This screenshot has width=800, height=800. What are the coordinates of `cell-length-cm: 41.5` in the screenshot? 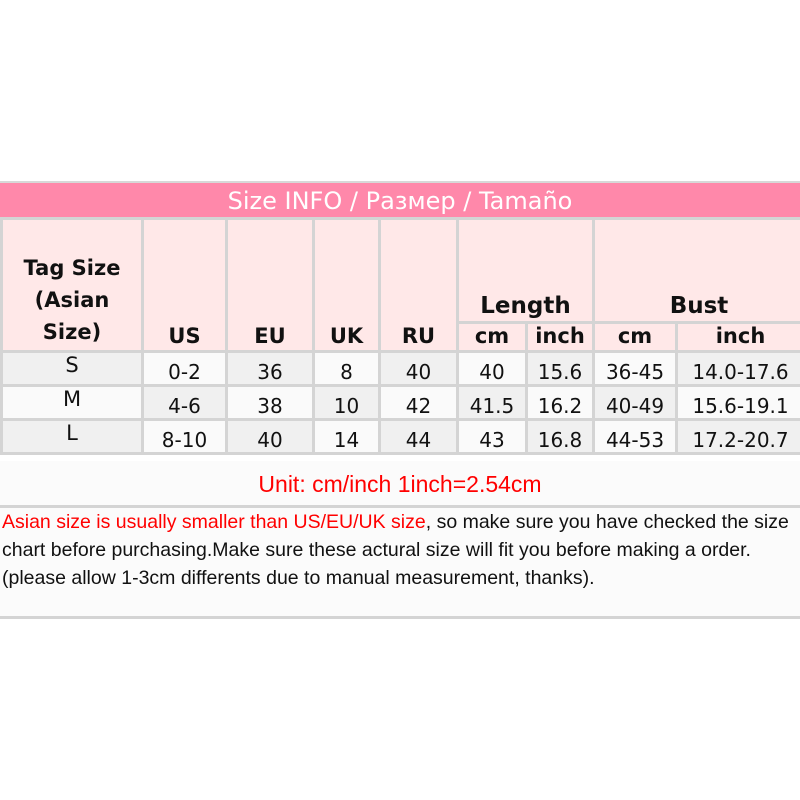 It's located at (492, 402).